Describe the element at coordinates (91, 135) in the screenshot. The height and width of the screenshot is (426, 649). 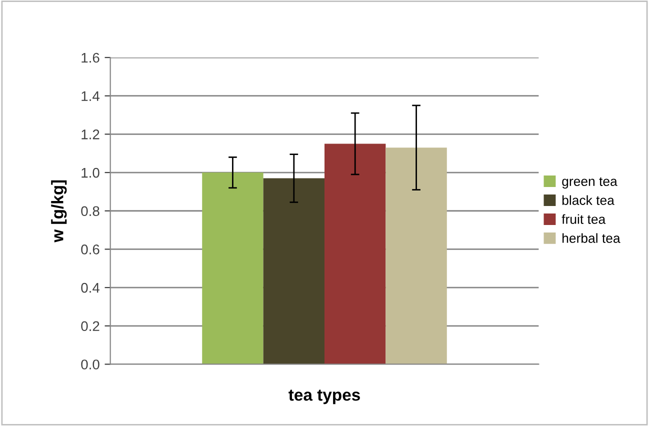
I see `y-tick-label: 1.2` at that location.